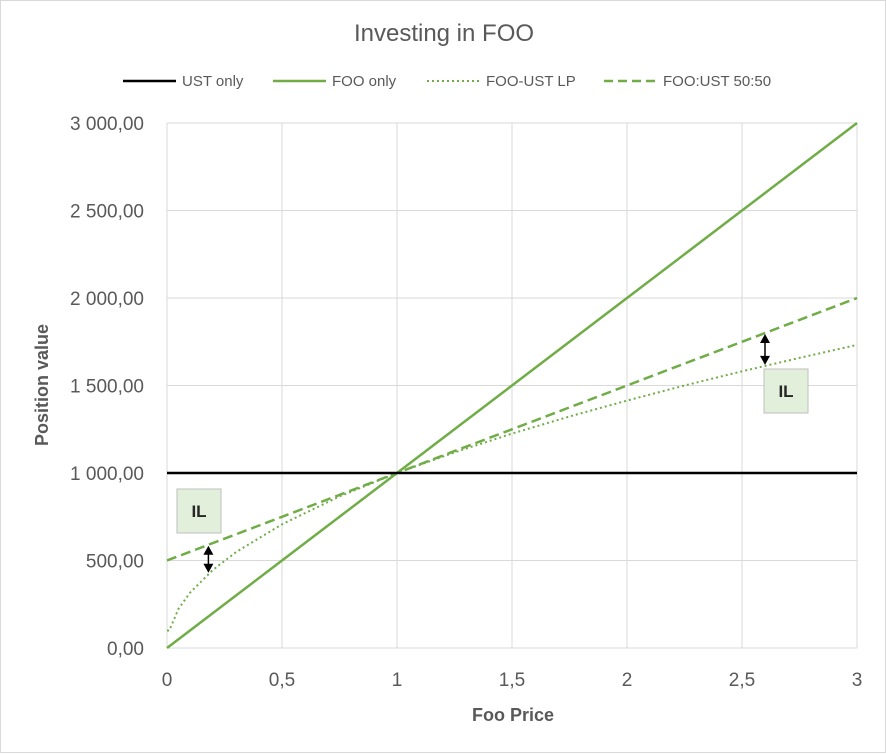 This screenshot has height=754, width=886. I want to click on legend-label-foo-only: FOO only, so click(364, 81).